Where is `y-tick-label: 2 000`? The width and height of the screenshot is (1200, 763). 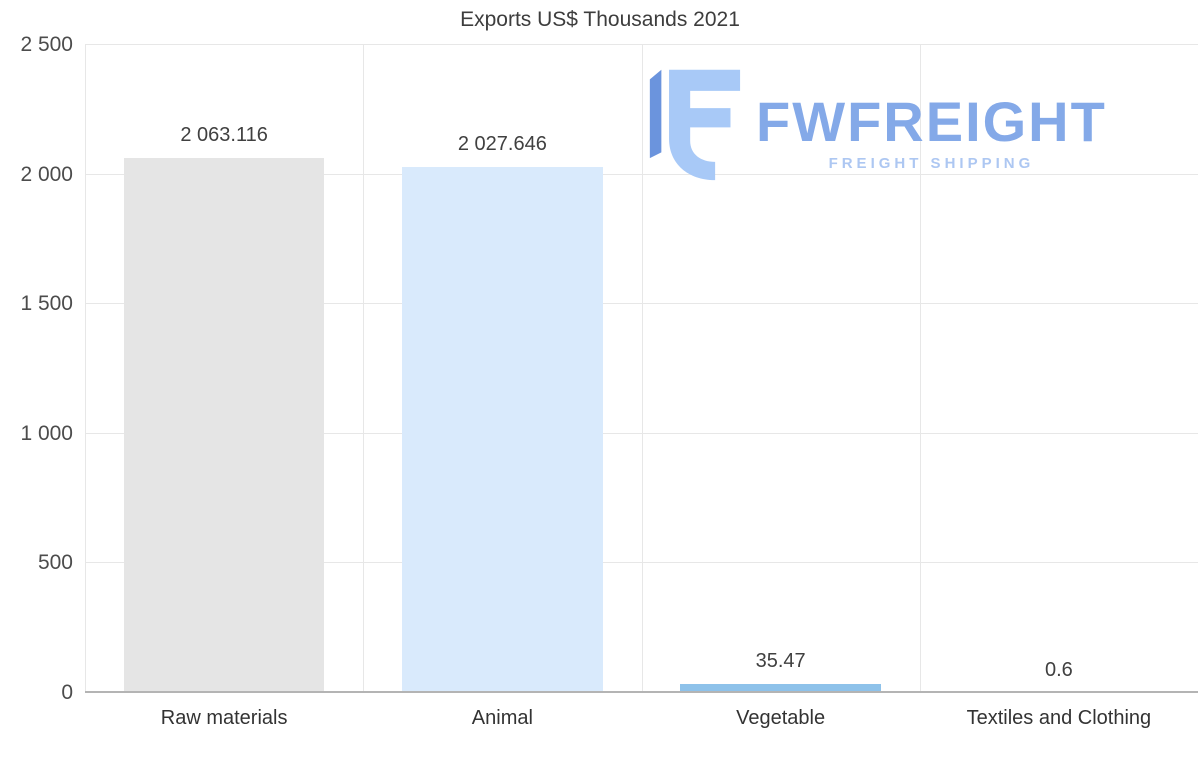
y-tick-label: 2 000 is located at coordinates (46, 174).